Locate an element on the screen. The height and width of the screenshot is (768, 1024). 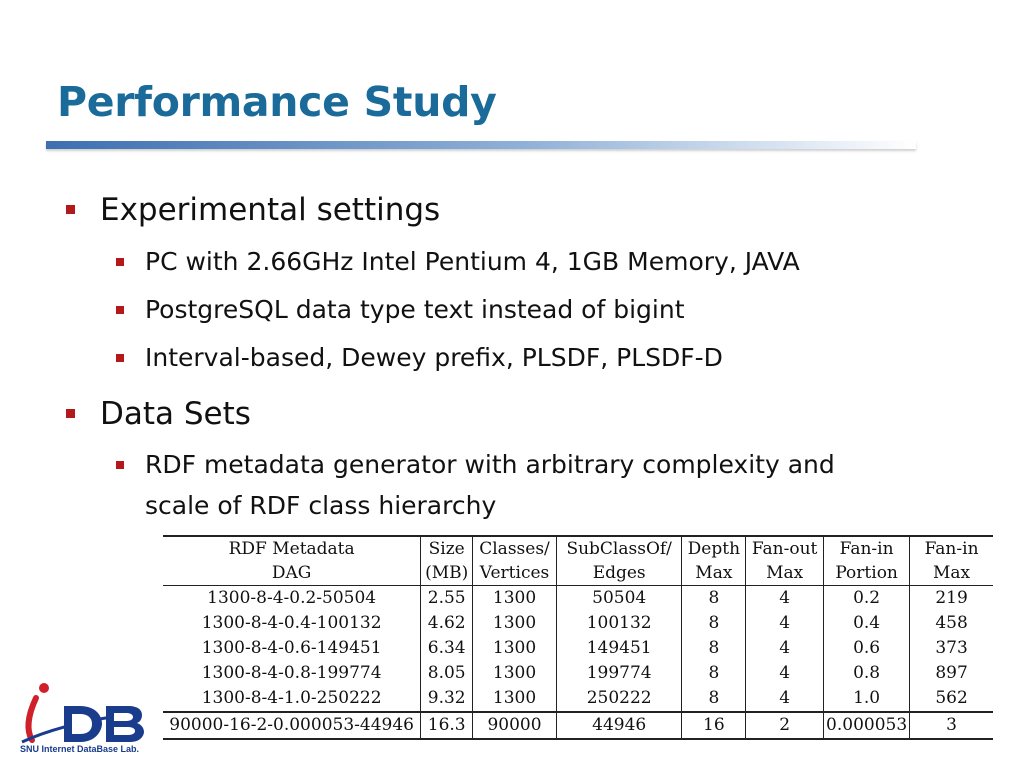
table-header-cell: RDF Metadata is located at coordinates (292, 548).